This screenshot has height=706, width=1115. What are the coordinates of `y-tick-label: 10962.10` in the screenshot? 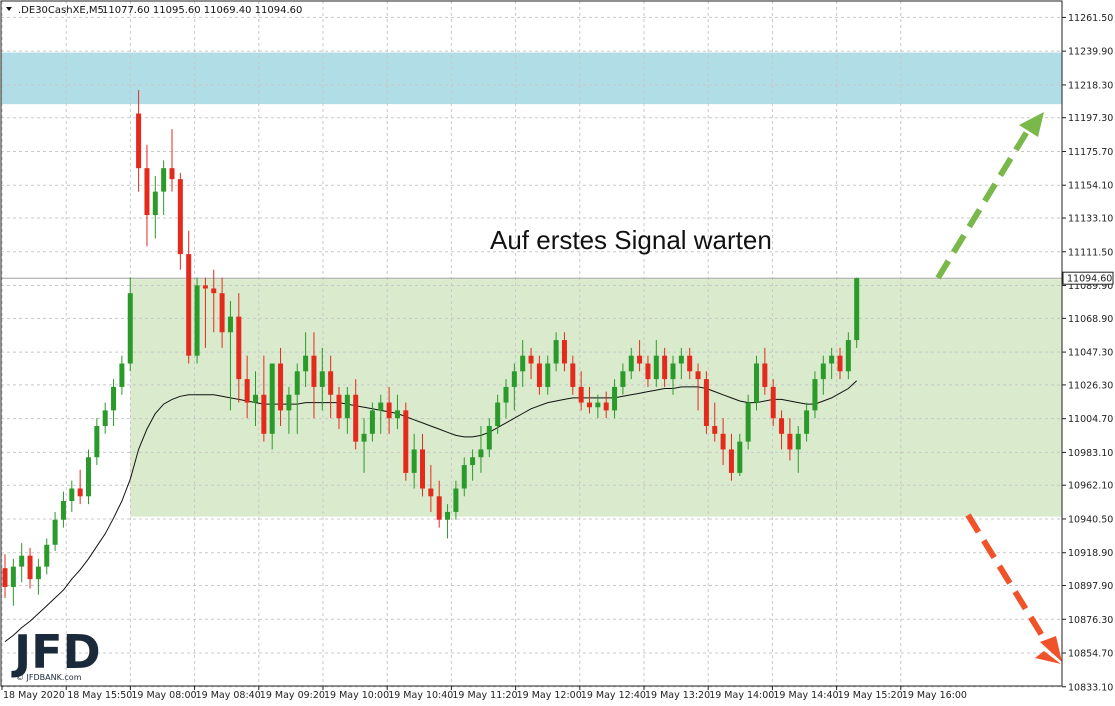 It's located at (1090, 486).